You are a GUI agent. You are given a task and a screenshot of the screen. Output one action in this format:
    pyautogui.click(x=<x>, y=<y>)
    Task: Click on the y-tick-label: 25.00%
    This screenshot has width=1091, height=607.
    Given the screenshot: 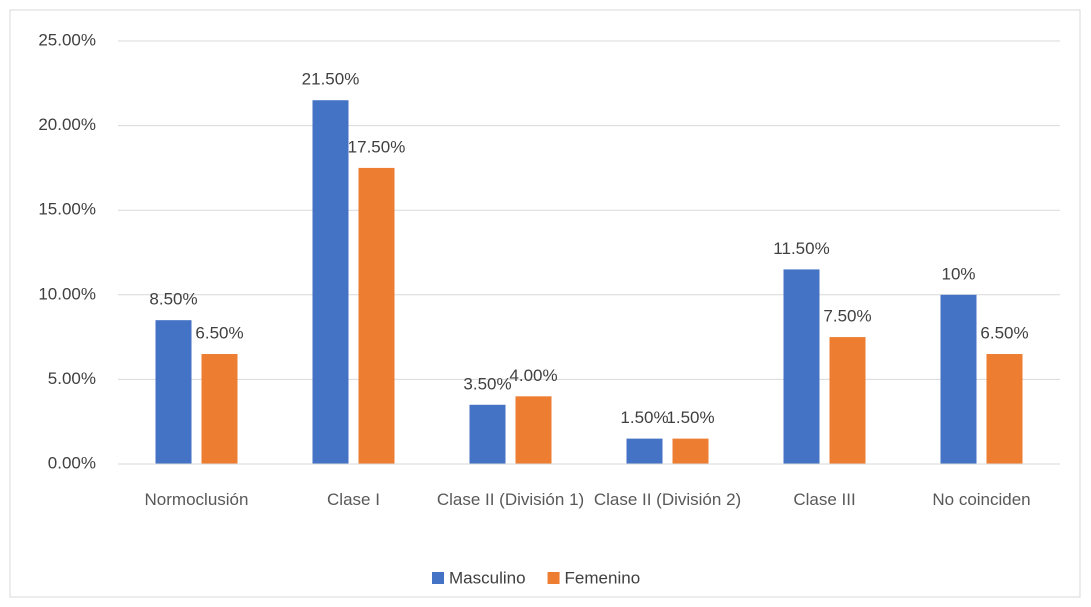 What is the action you would take?
    pyautogui.click(x=67, y=39)
    